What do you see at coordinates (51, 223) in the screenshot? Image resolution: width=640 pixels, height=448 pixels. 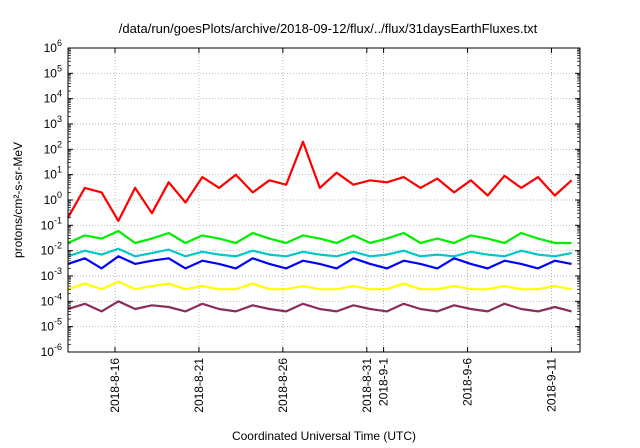 I see `y-tick-label: 10⁻¹` at bounding box center [51, 223].